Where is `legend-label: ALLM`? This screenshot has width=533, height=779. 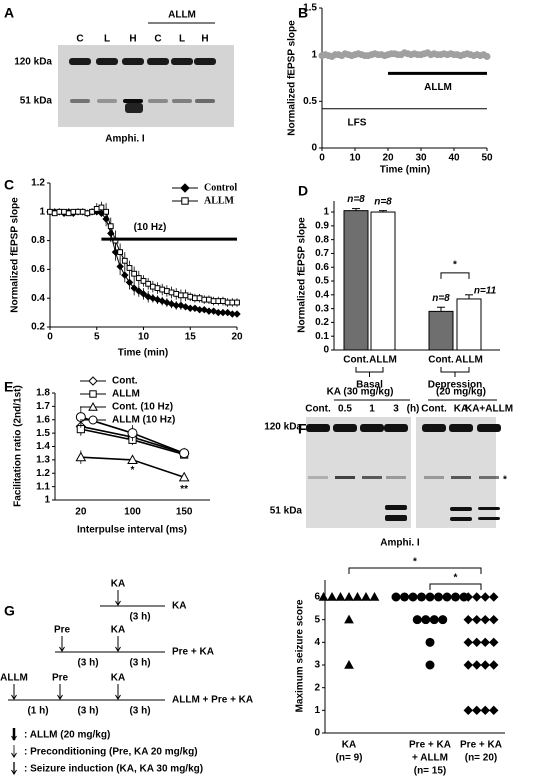
legend-label: ALLM is located at coordinates (219, 200).